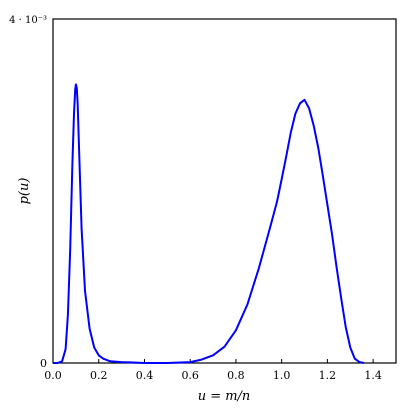 Image resolution: width=416 pixels, height=416 pixels. What do you see at coordinates (224, 396) in the screenshot?
I see `x-axis-label: u = m/n` at bounding box center [224, 396].